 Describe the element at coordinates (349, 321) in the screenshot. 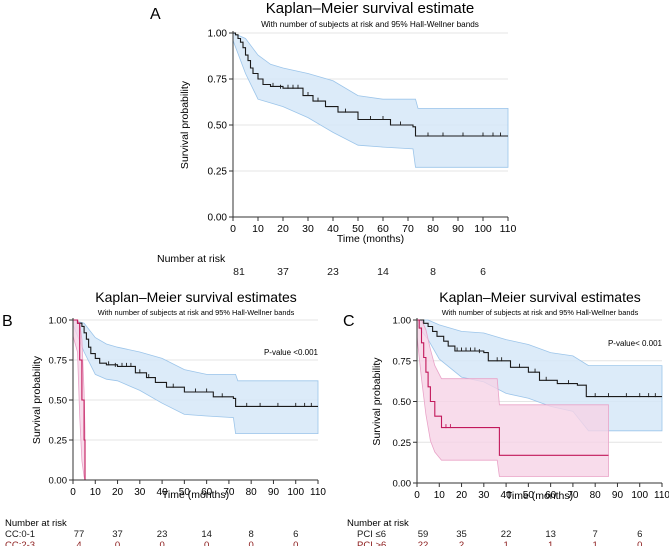

I see `panel-letter: C` at that location.